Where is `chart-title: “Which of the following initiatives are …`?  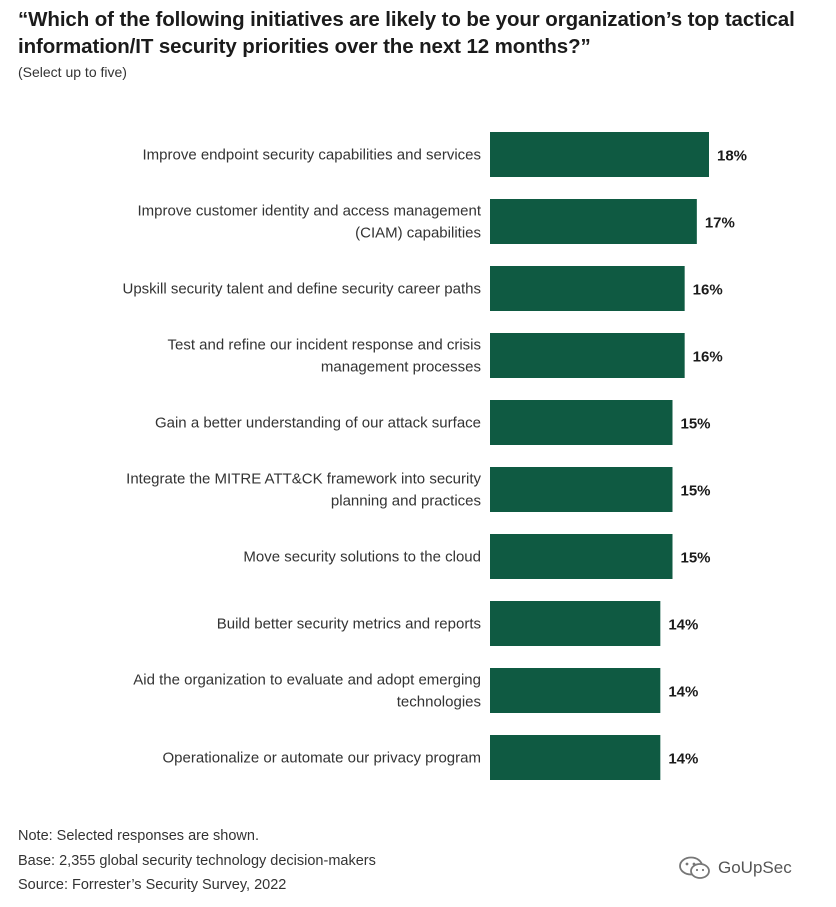
chart-title: “Which of the following initiatives are … is located at coordinates (406, 33).